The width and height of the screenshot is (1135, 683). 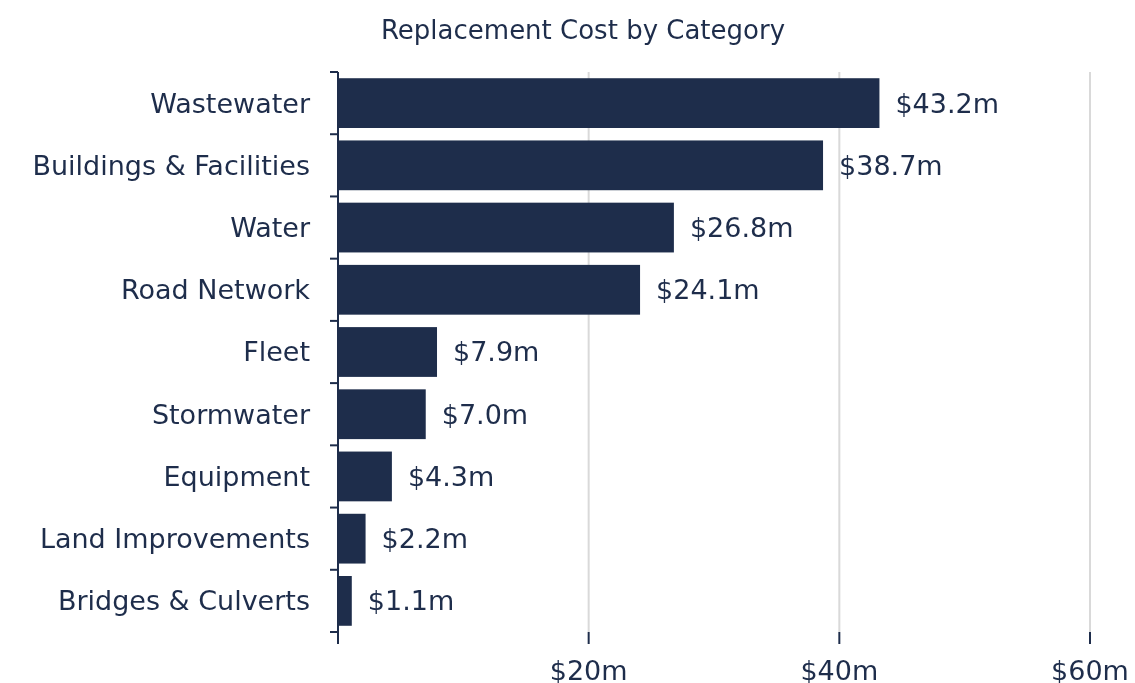 What do you see at coordinates (708, 290) in the screenshot?
I see `data-label: $24.1m` at bounding box center [708, 290].